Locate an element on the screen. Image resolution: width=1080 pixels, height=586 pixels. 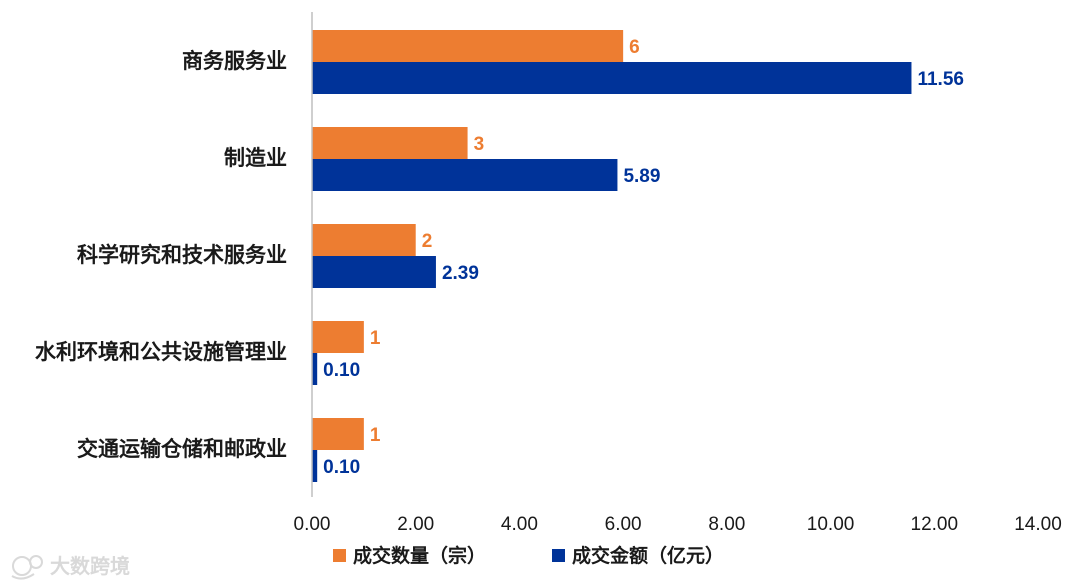
x-tick-label: 10.00 is located at coordinates (831, 524).